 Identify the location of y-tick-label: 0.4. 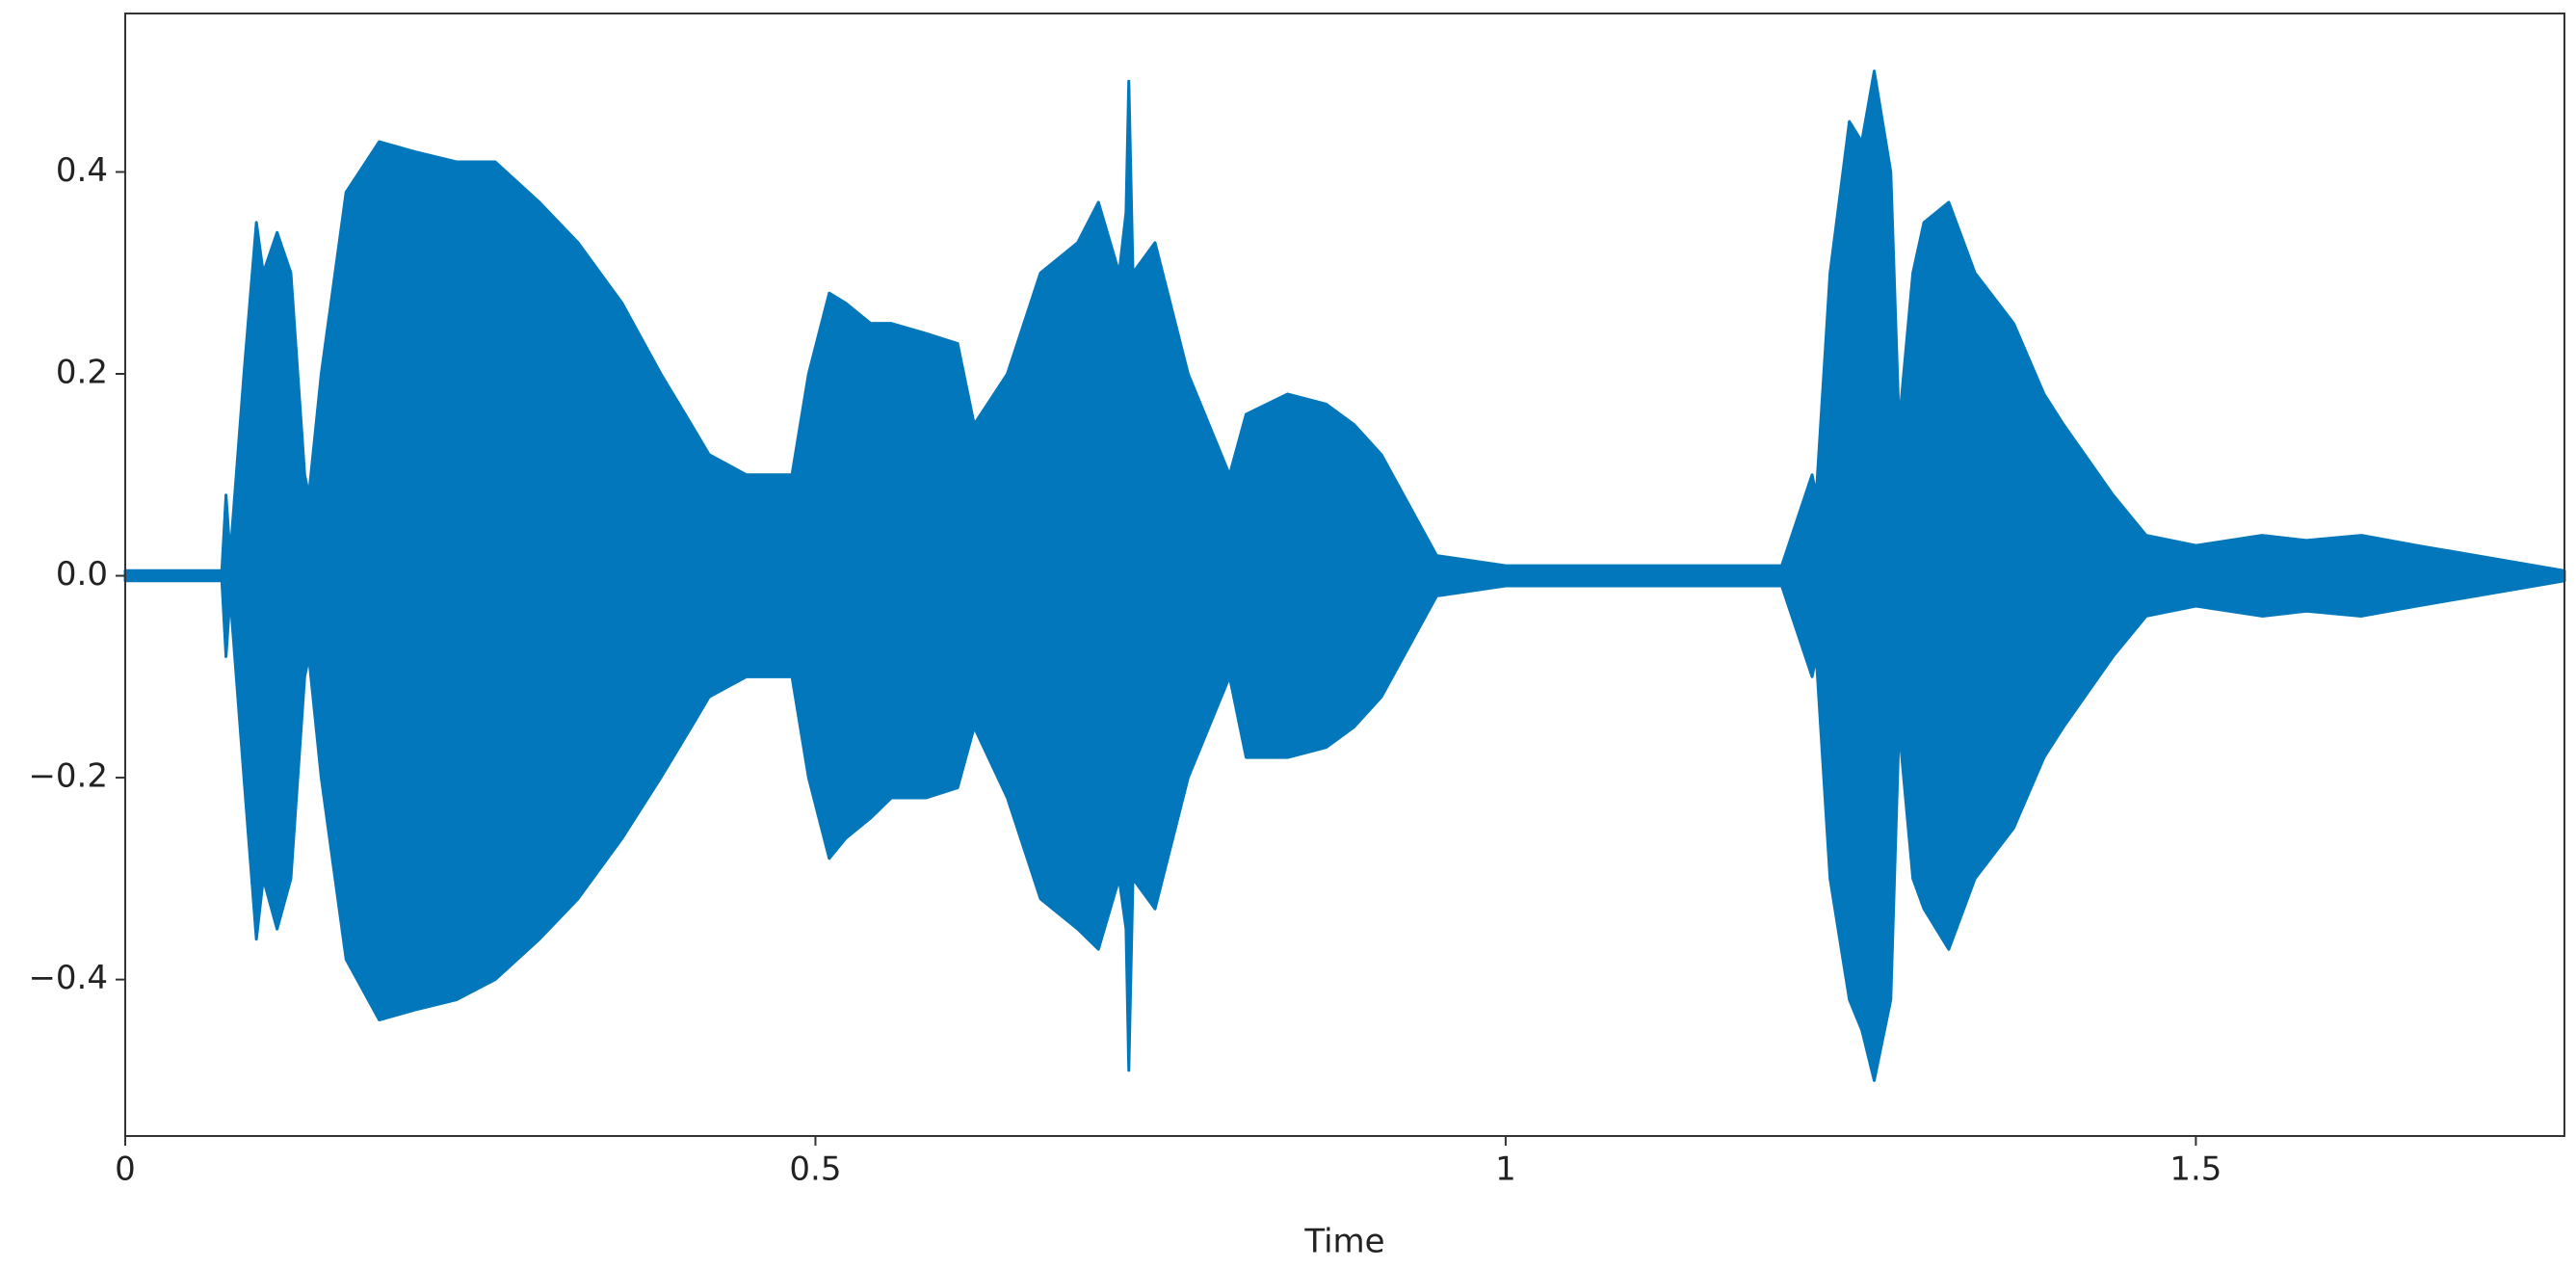
(82, 170).